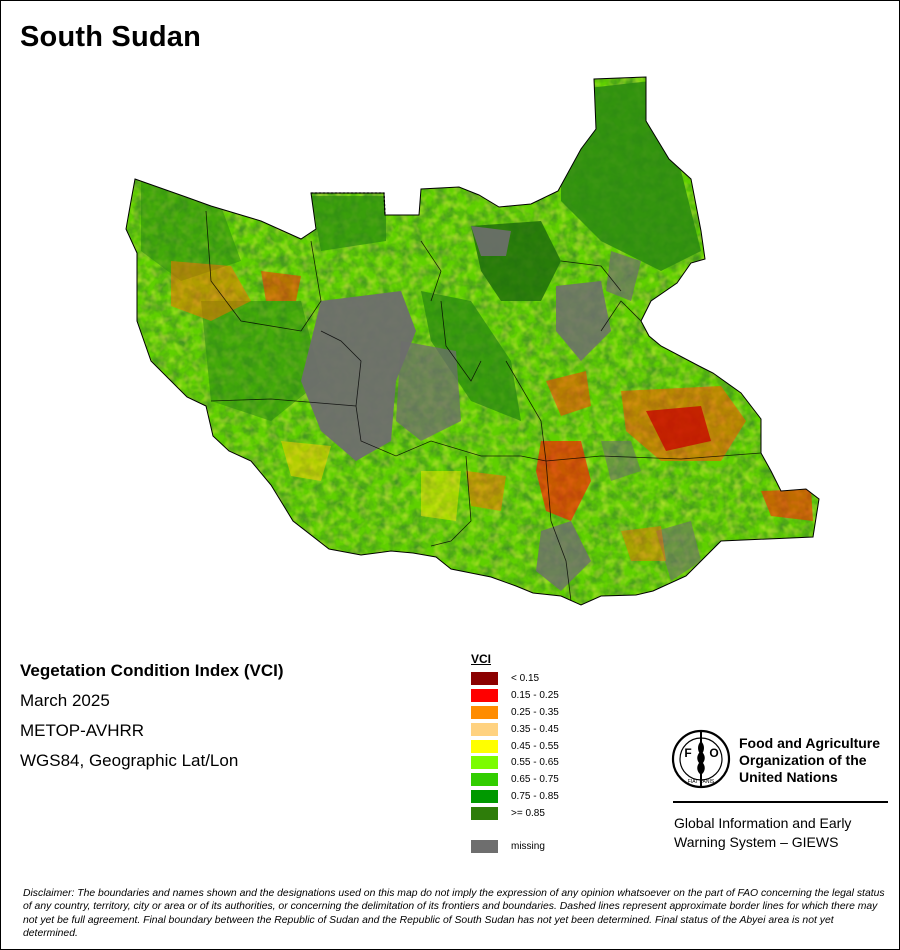 This screenshot has height=950, width=900. Describe the element at coordinates (535, 797) in the screenshot. I see `legend-label: 0.75 - 0.85` at that location.